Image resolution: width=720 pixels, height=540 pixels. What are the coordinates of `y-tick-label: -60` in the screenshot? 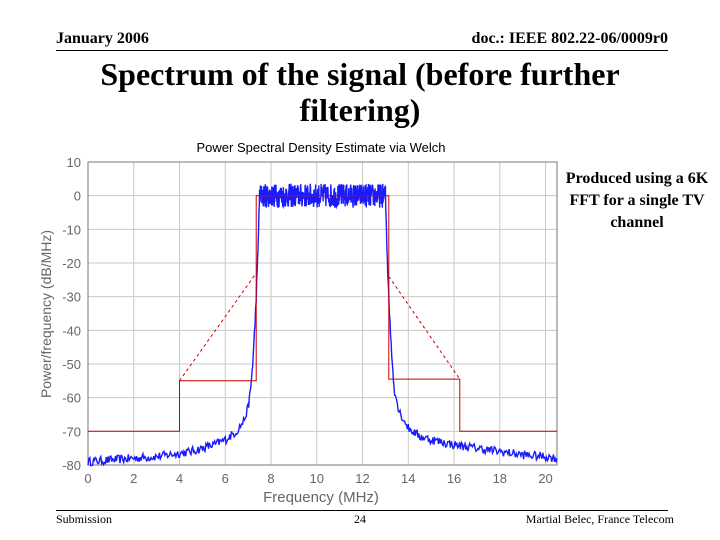 It's located at (71, 398).